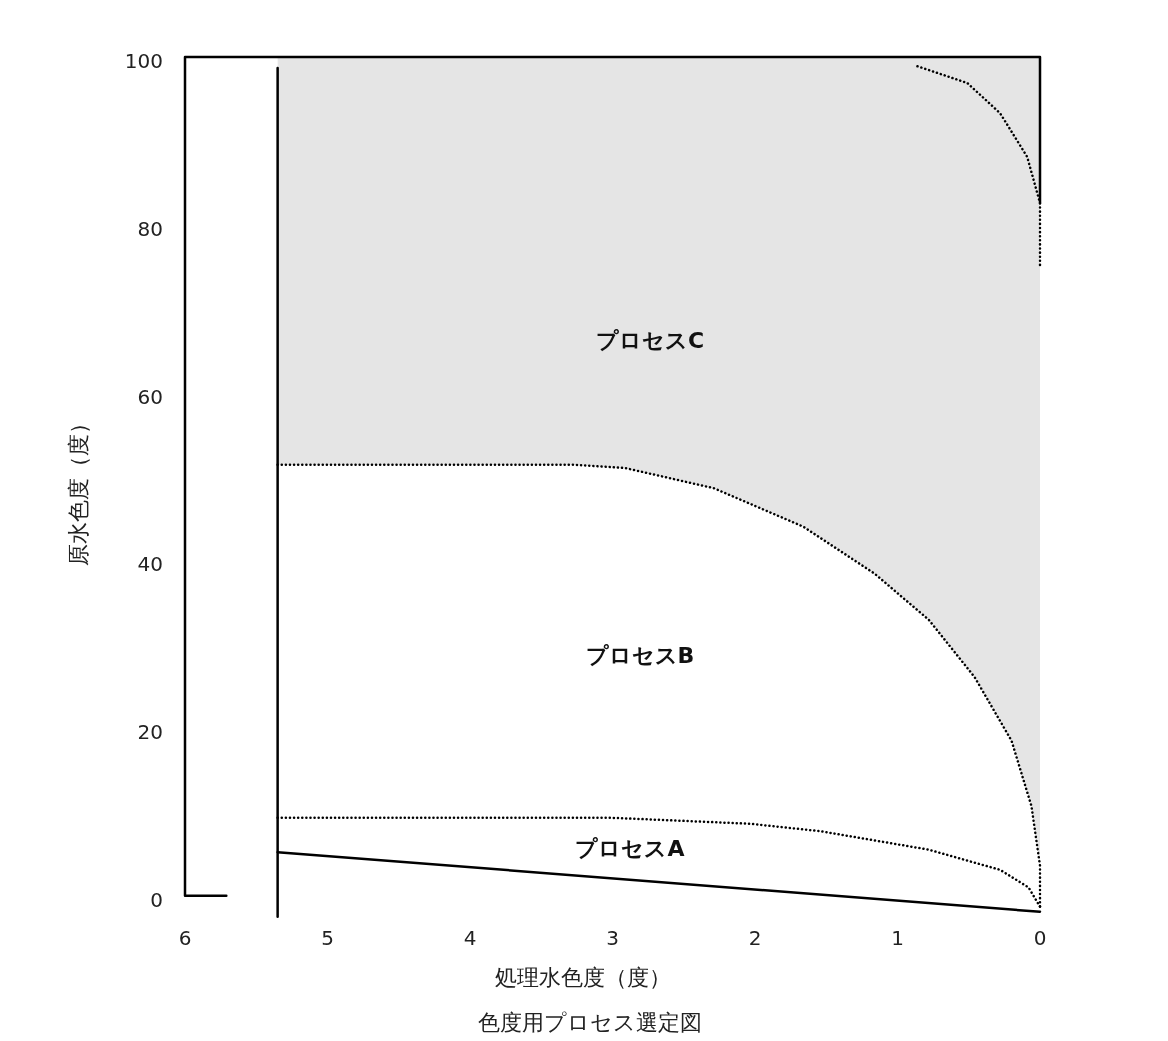  I want to click on x-tick-label: 2, so click(755, 938).